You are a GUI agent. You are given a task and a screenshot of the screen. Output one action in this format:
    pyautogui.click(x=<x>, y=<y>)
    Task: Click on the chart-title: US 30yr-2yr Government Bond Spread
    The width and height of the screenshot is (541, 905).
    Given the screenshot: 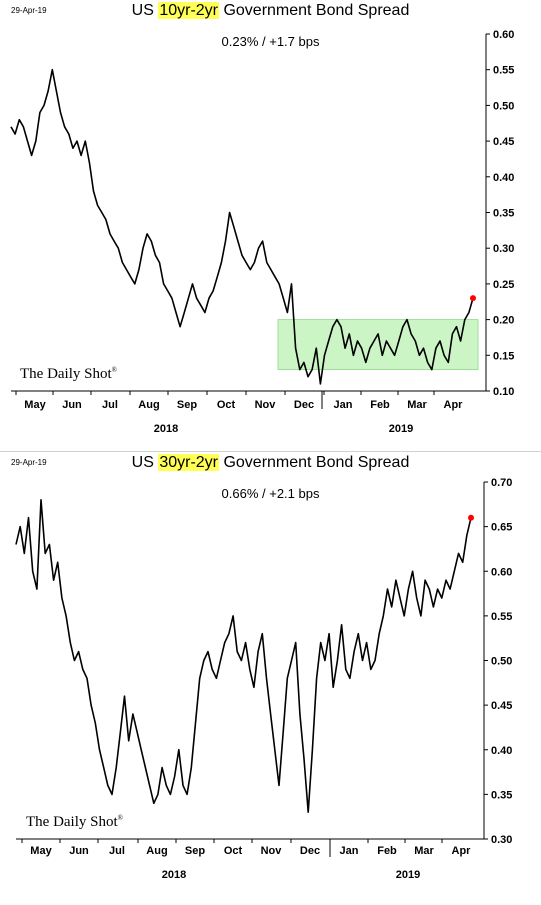 What is the action you would take?
    pyautogui.click(x=270, y=463)
    